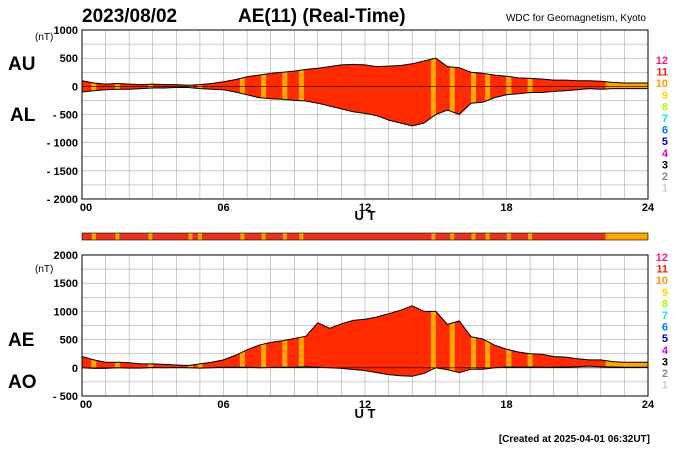  I want to click on au-al-x-tick-labels: 00 06 12 18 24, so click(367, 208).